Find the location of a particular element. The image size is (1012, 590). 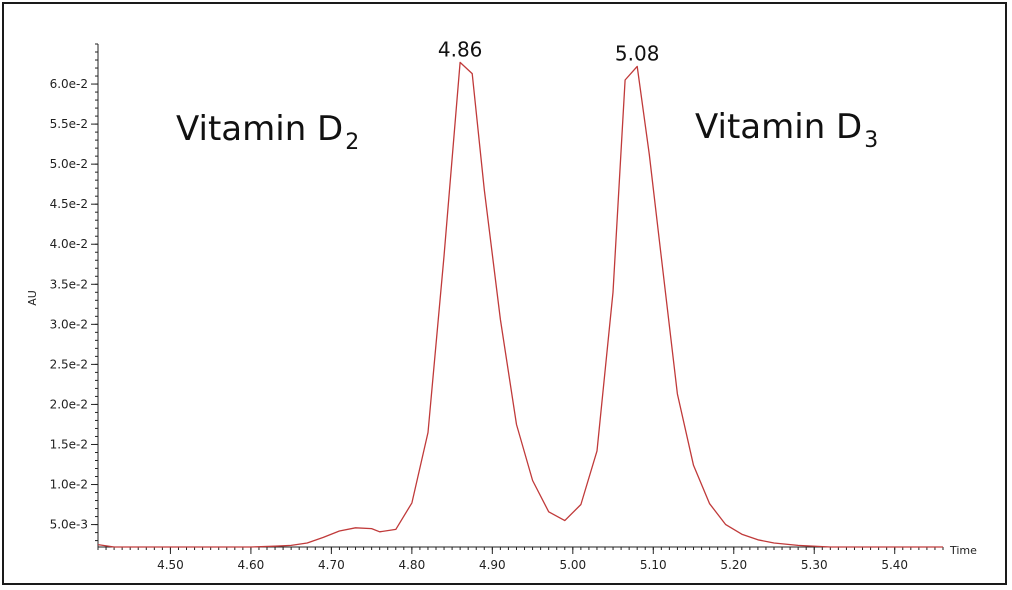

x-tick-label: 4.50 is located at coordinates (170, 565).